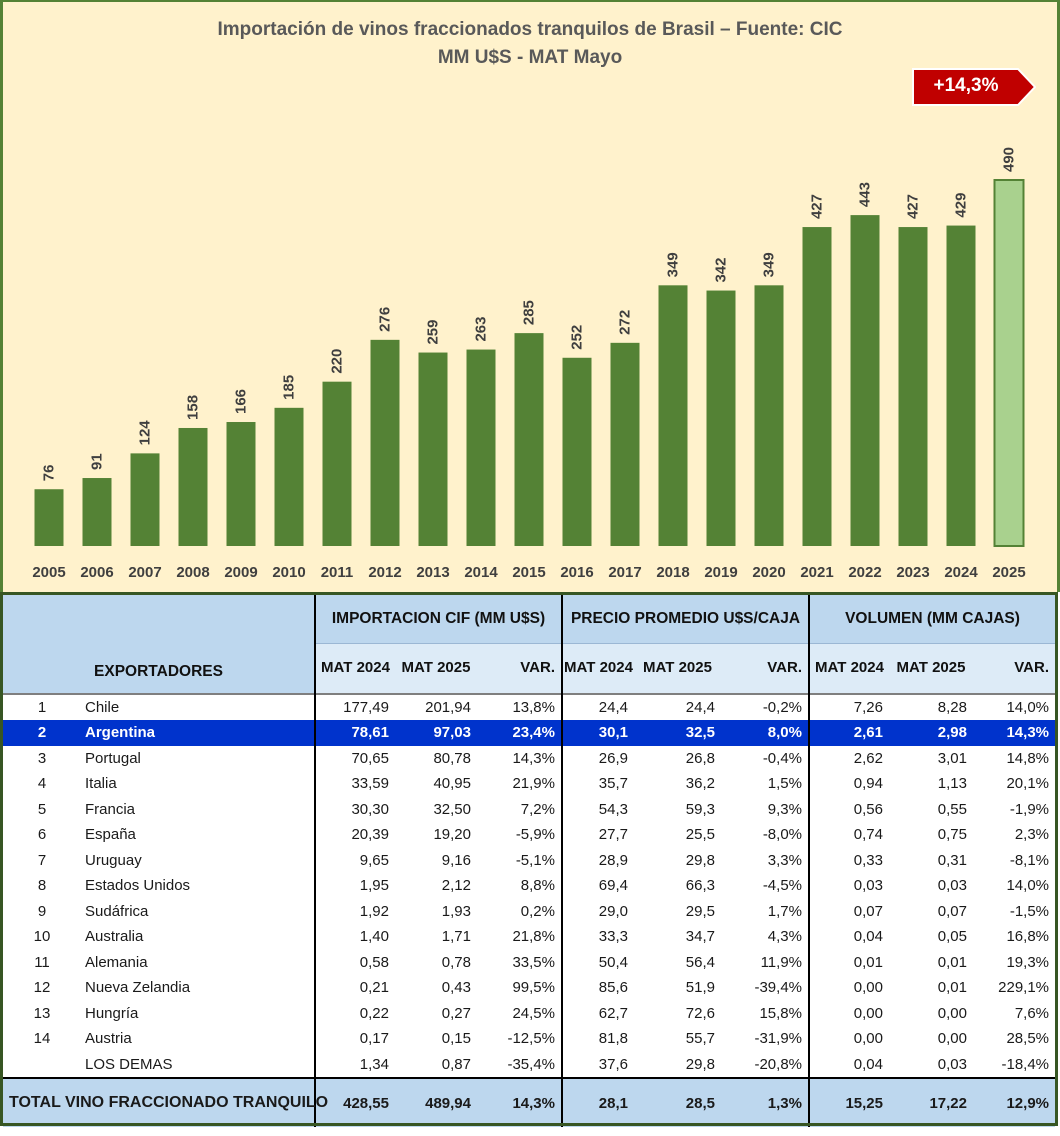  I want to click on cell-volume-2025: 0,07, so click(952, 911).